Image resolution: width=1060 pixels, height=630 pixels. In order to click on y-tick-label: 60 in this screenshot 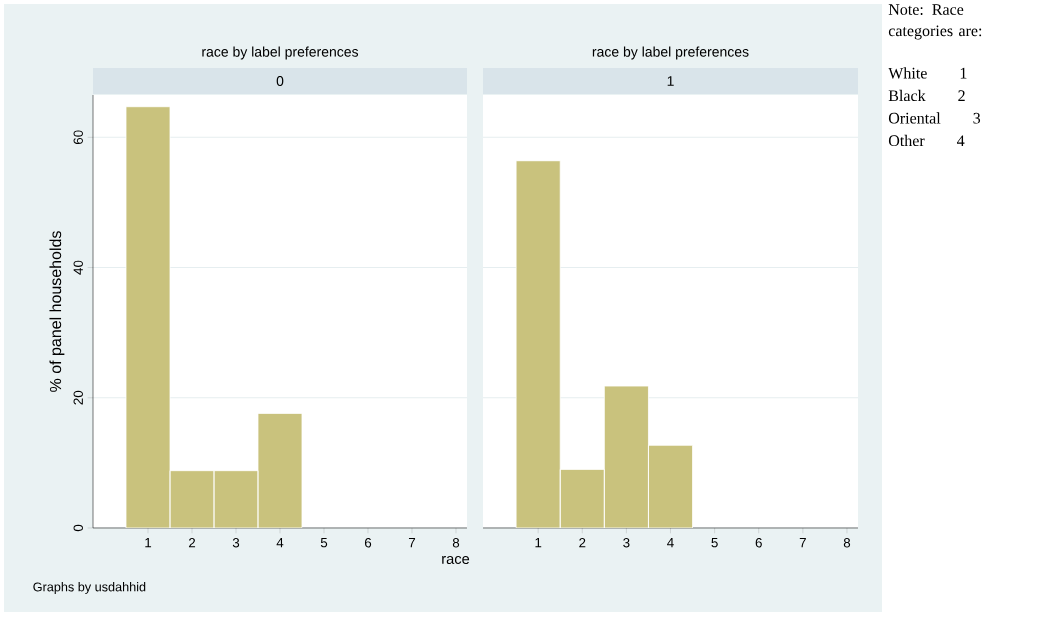, I will do `click(78, 137)`.